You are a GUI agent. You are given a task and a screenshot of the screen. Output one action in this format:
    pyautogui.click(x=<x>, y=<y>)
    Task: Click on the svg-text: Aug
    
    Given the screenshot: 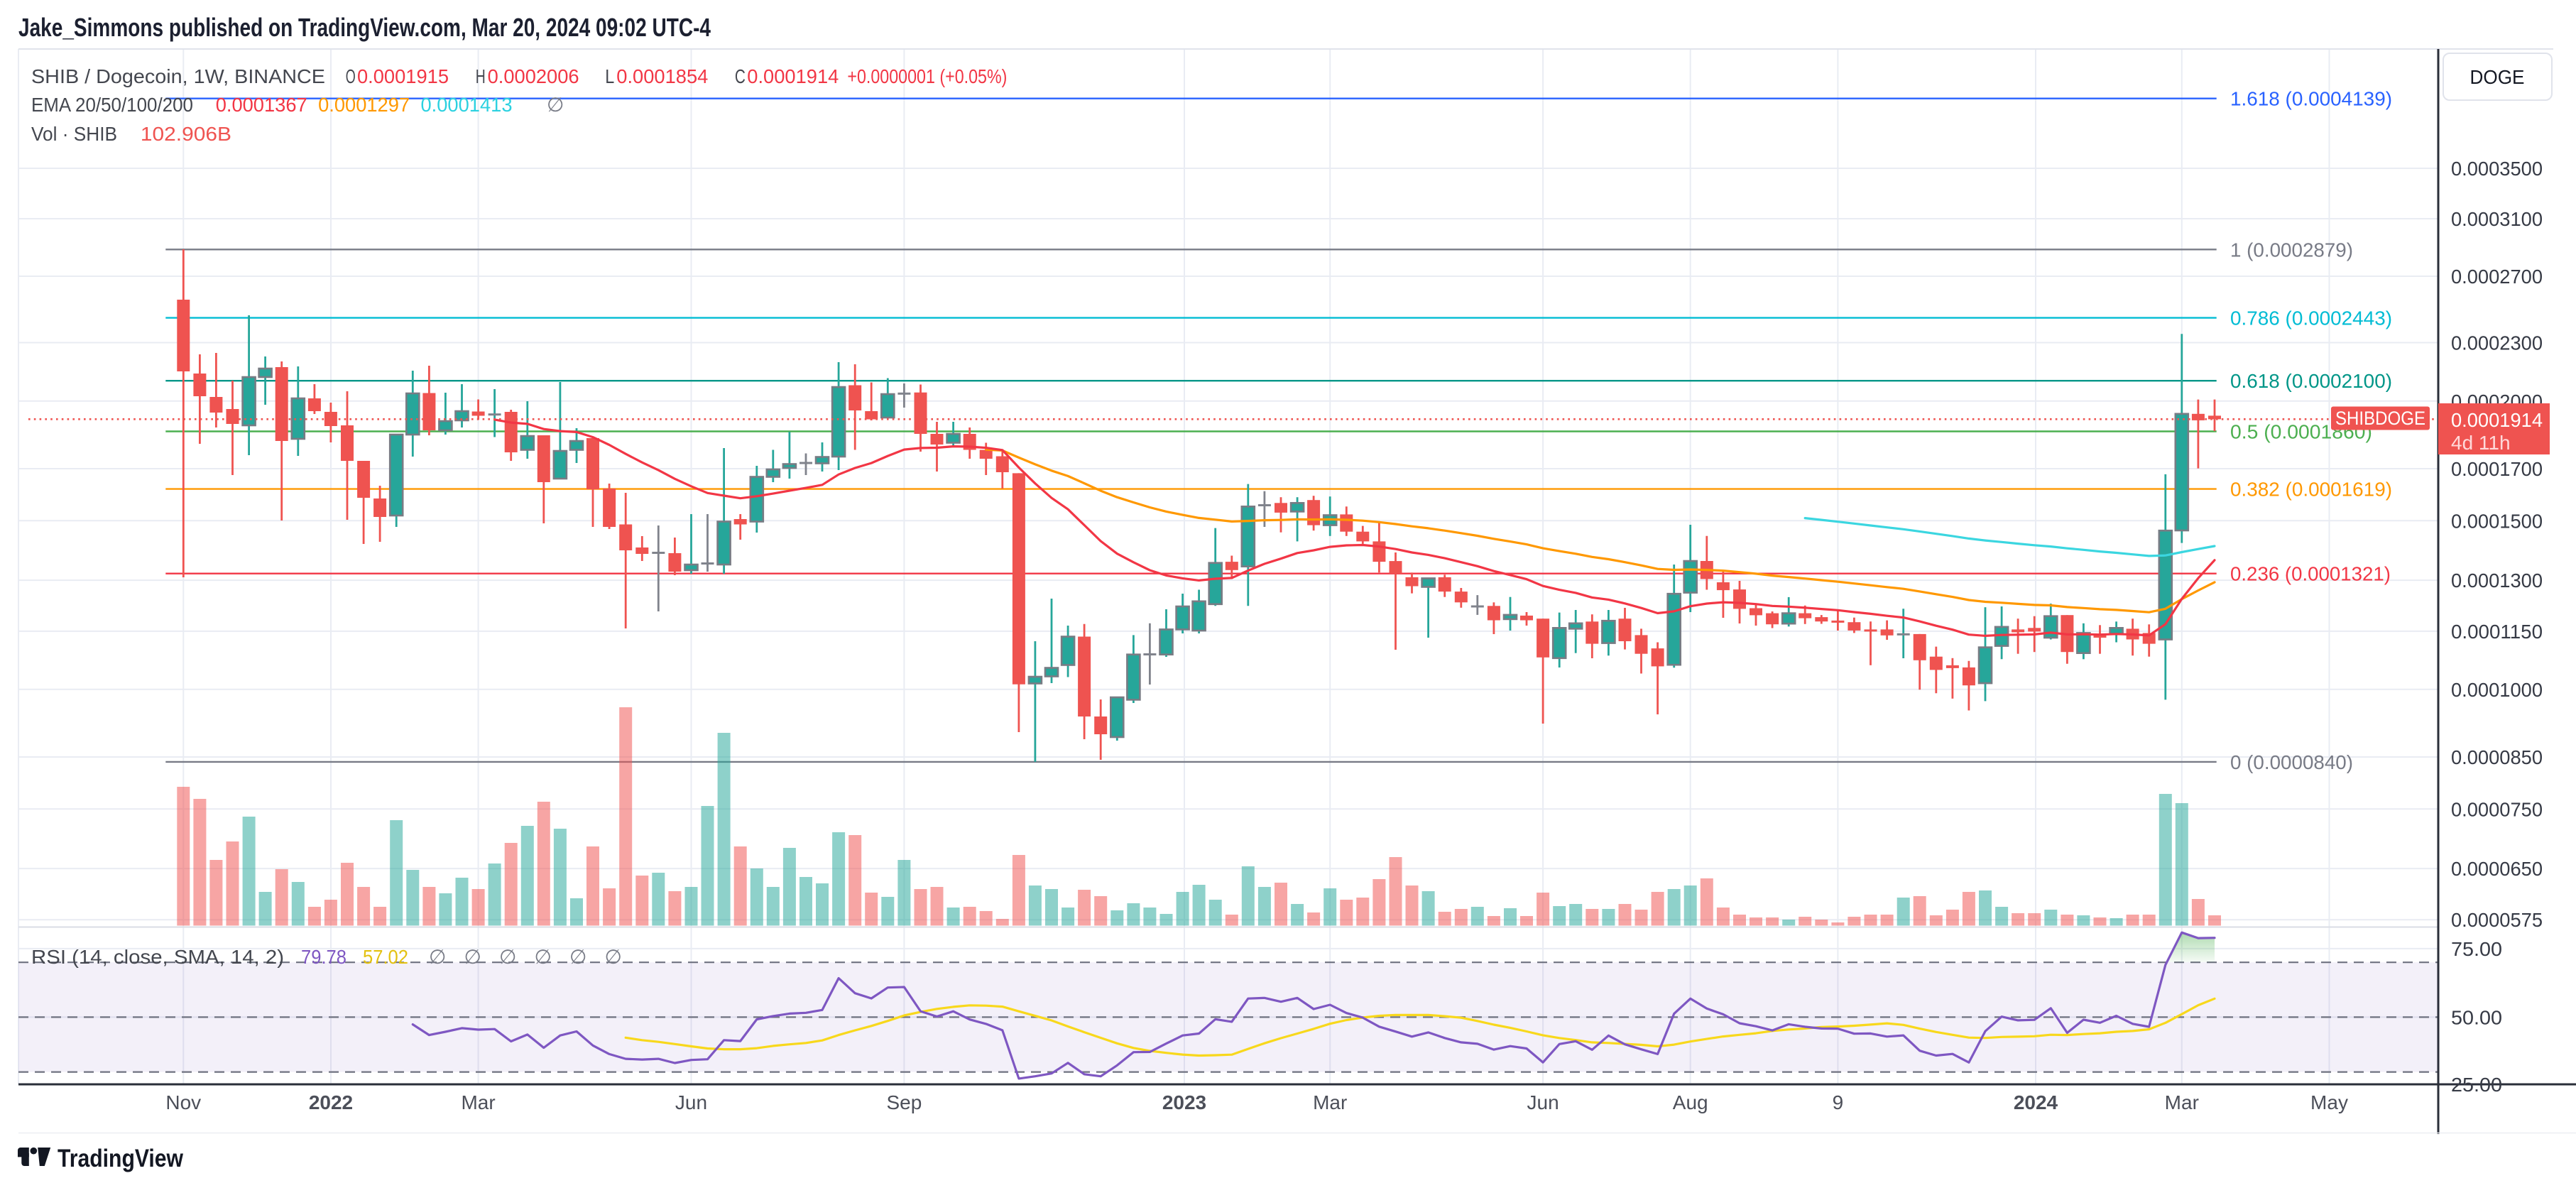 What is the action you would take?
    pyautogui.click(x=1690, y=1102)
    